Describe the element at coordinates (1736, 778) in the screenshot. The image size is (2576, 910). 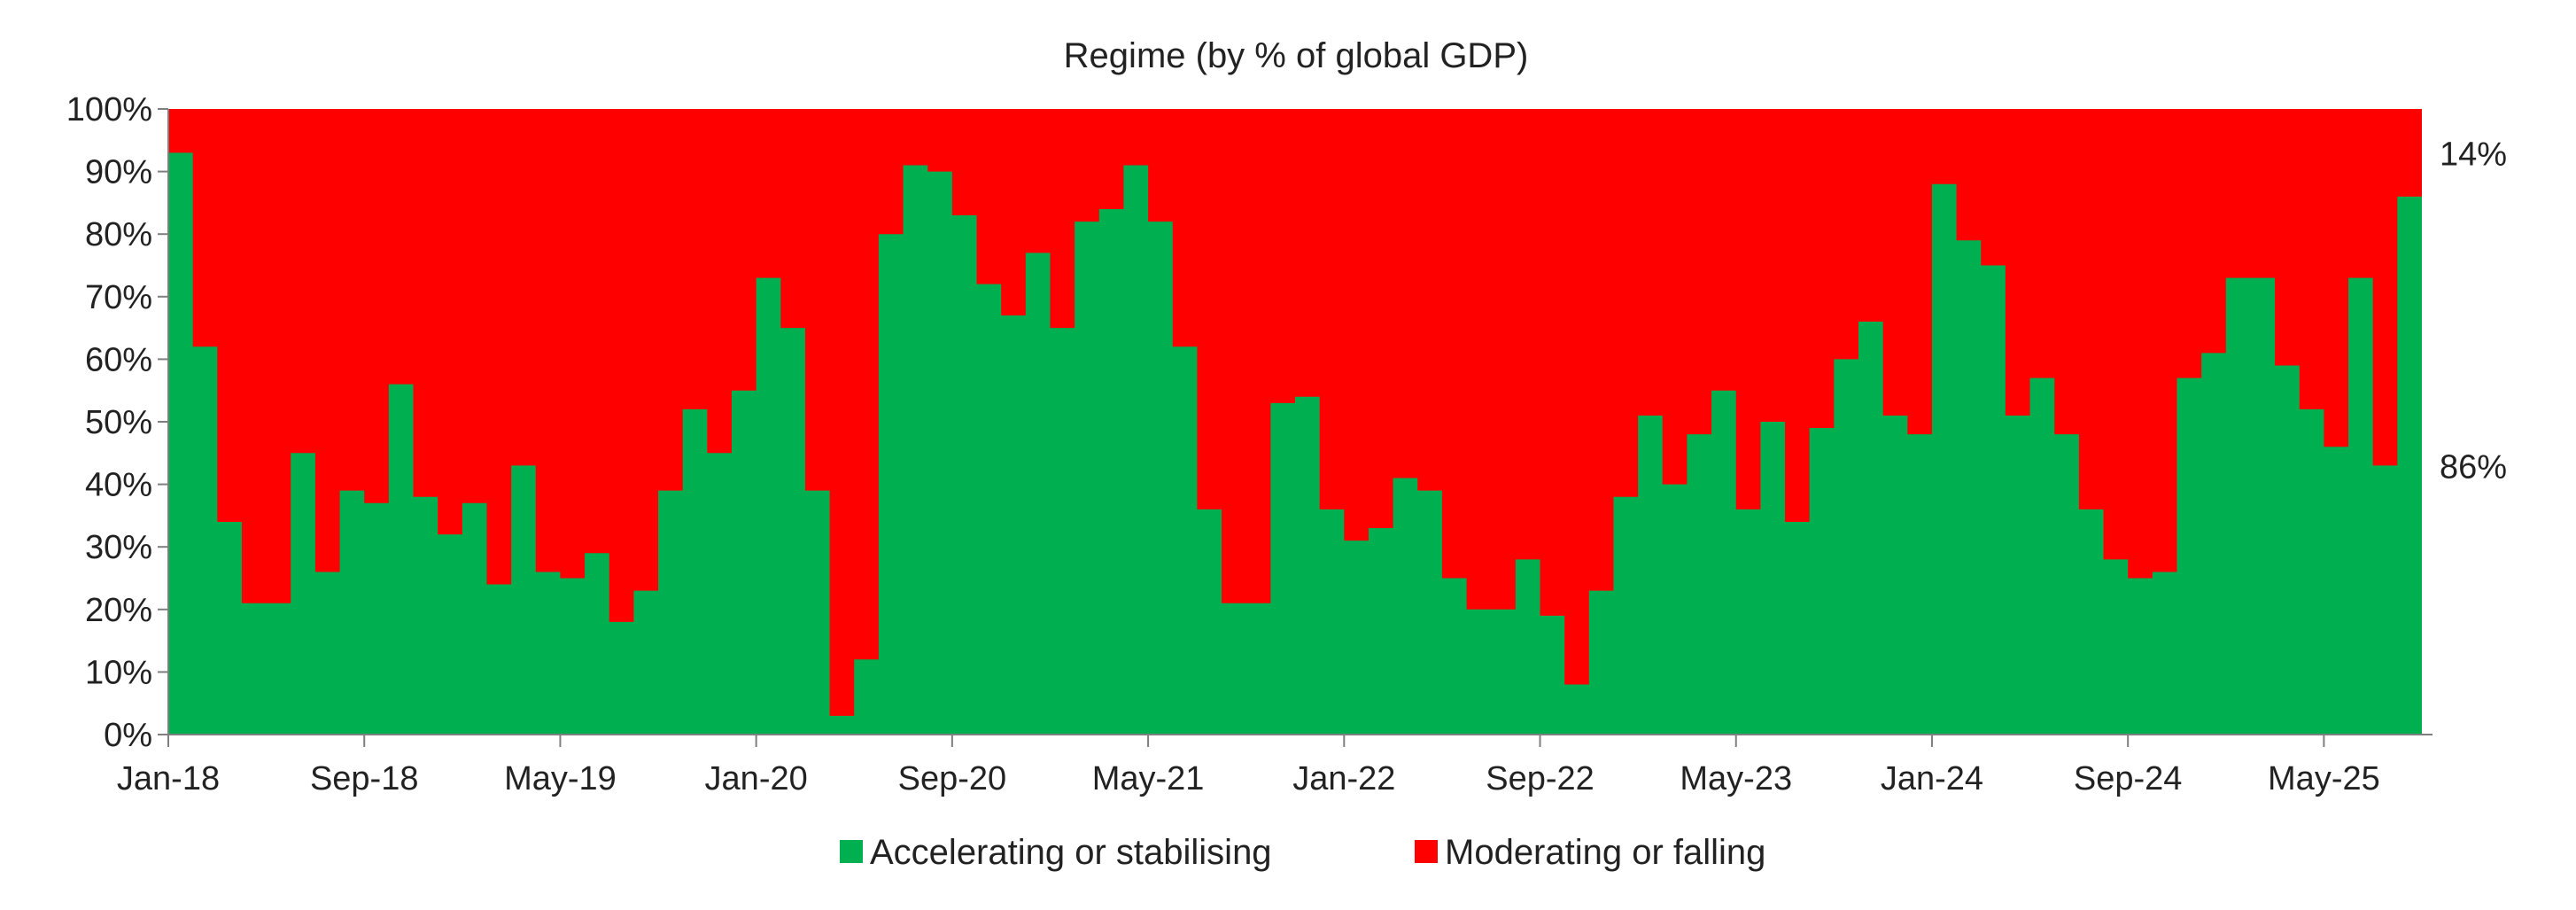
I see `x-tick-label: May-23` at that location.